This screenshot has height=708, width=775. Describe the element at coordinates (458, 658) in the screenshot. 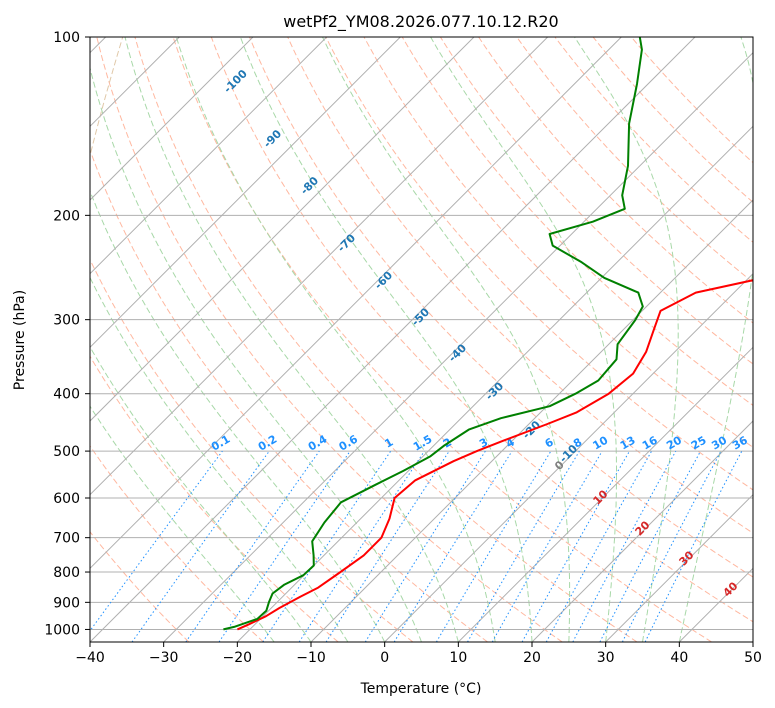

I see `x-tick-label: 10` at that location.